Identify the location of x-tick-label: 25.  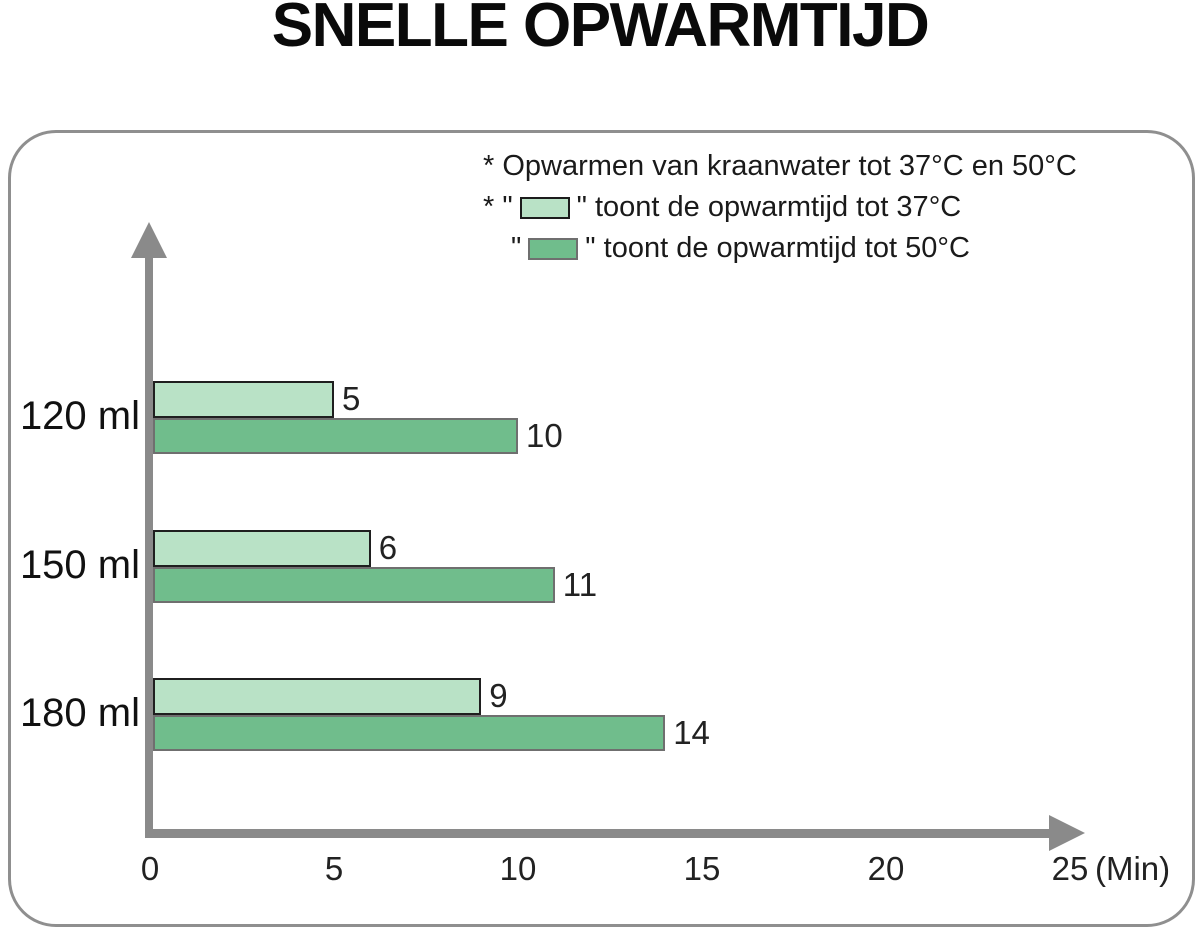
(1070, 868).